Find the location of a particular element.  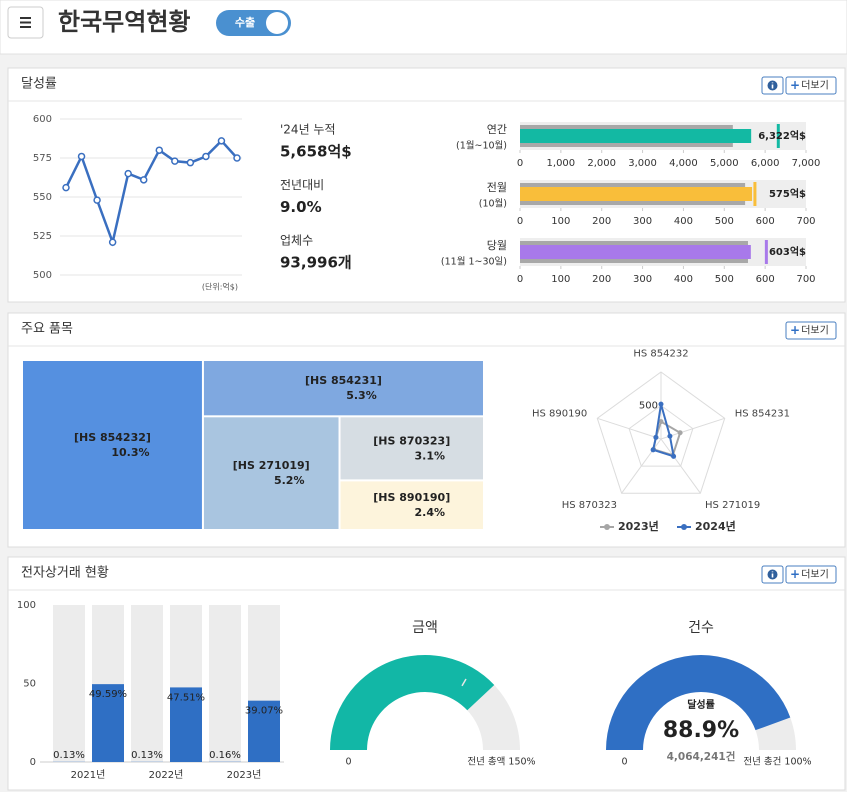

menu-icon is located at coordinates (25, 22).